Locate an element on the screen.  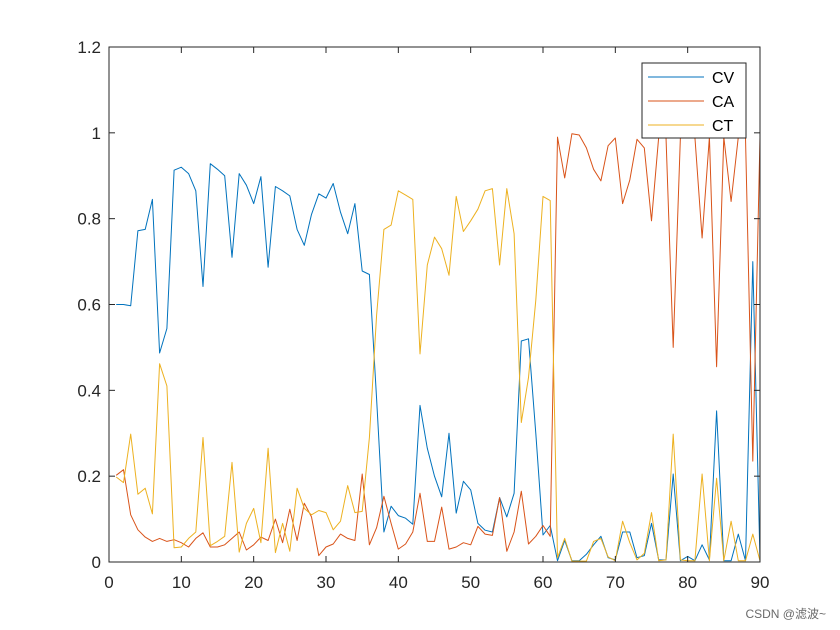
legend: CV CA CT is located at coordinates (694, 100).